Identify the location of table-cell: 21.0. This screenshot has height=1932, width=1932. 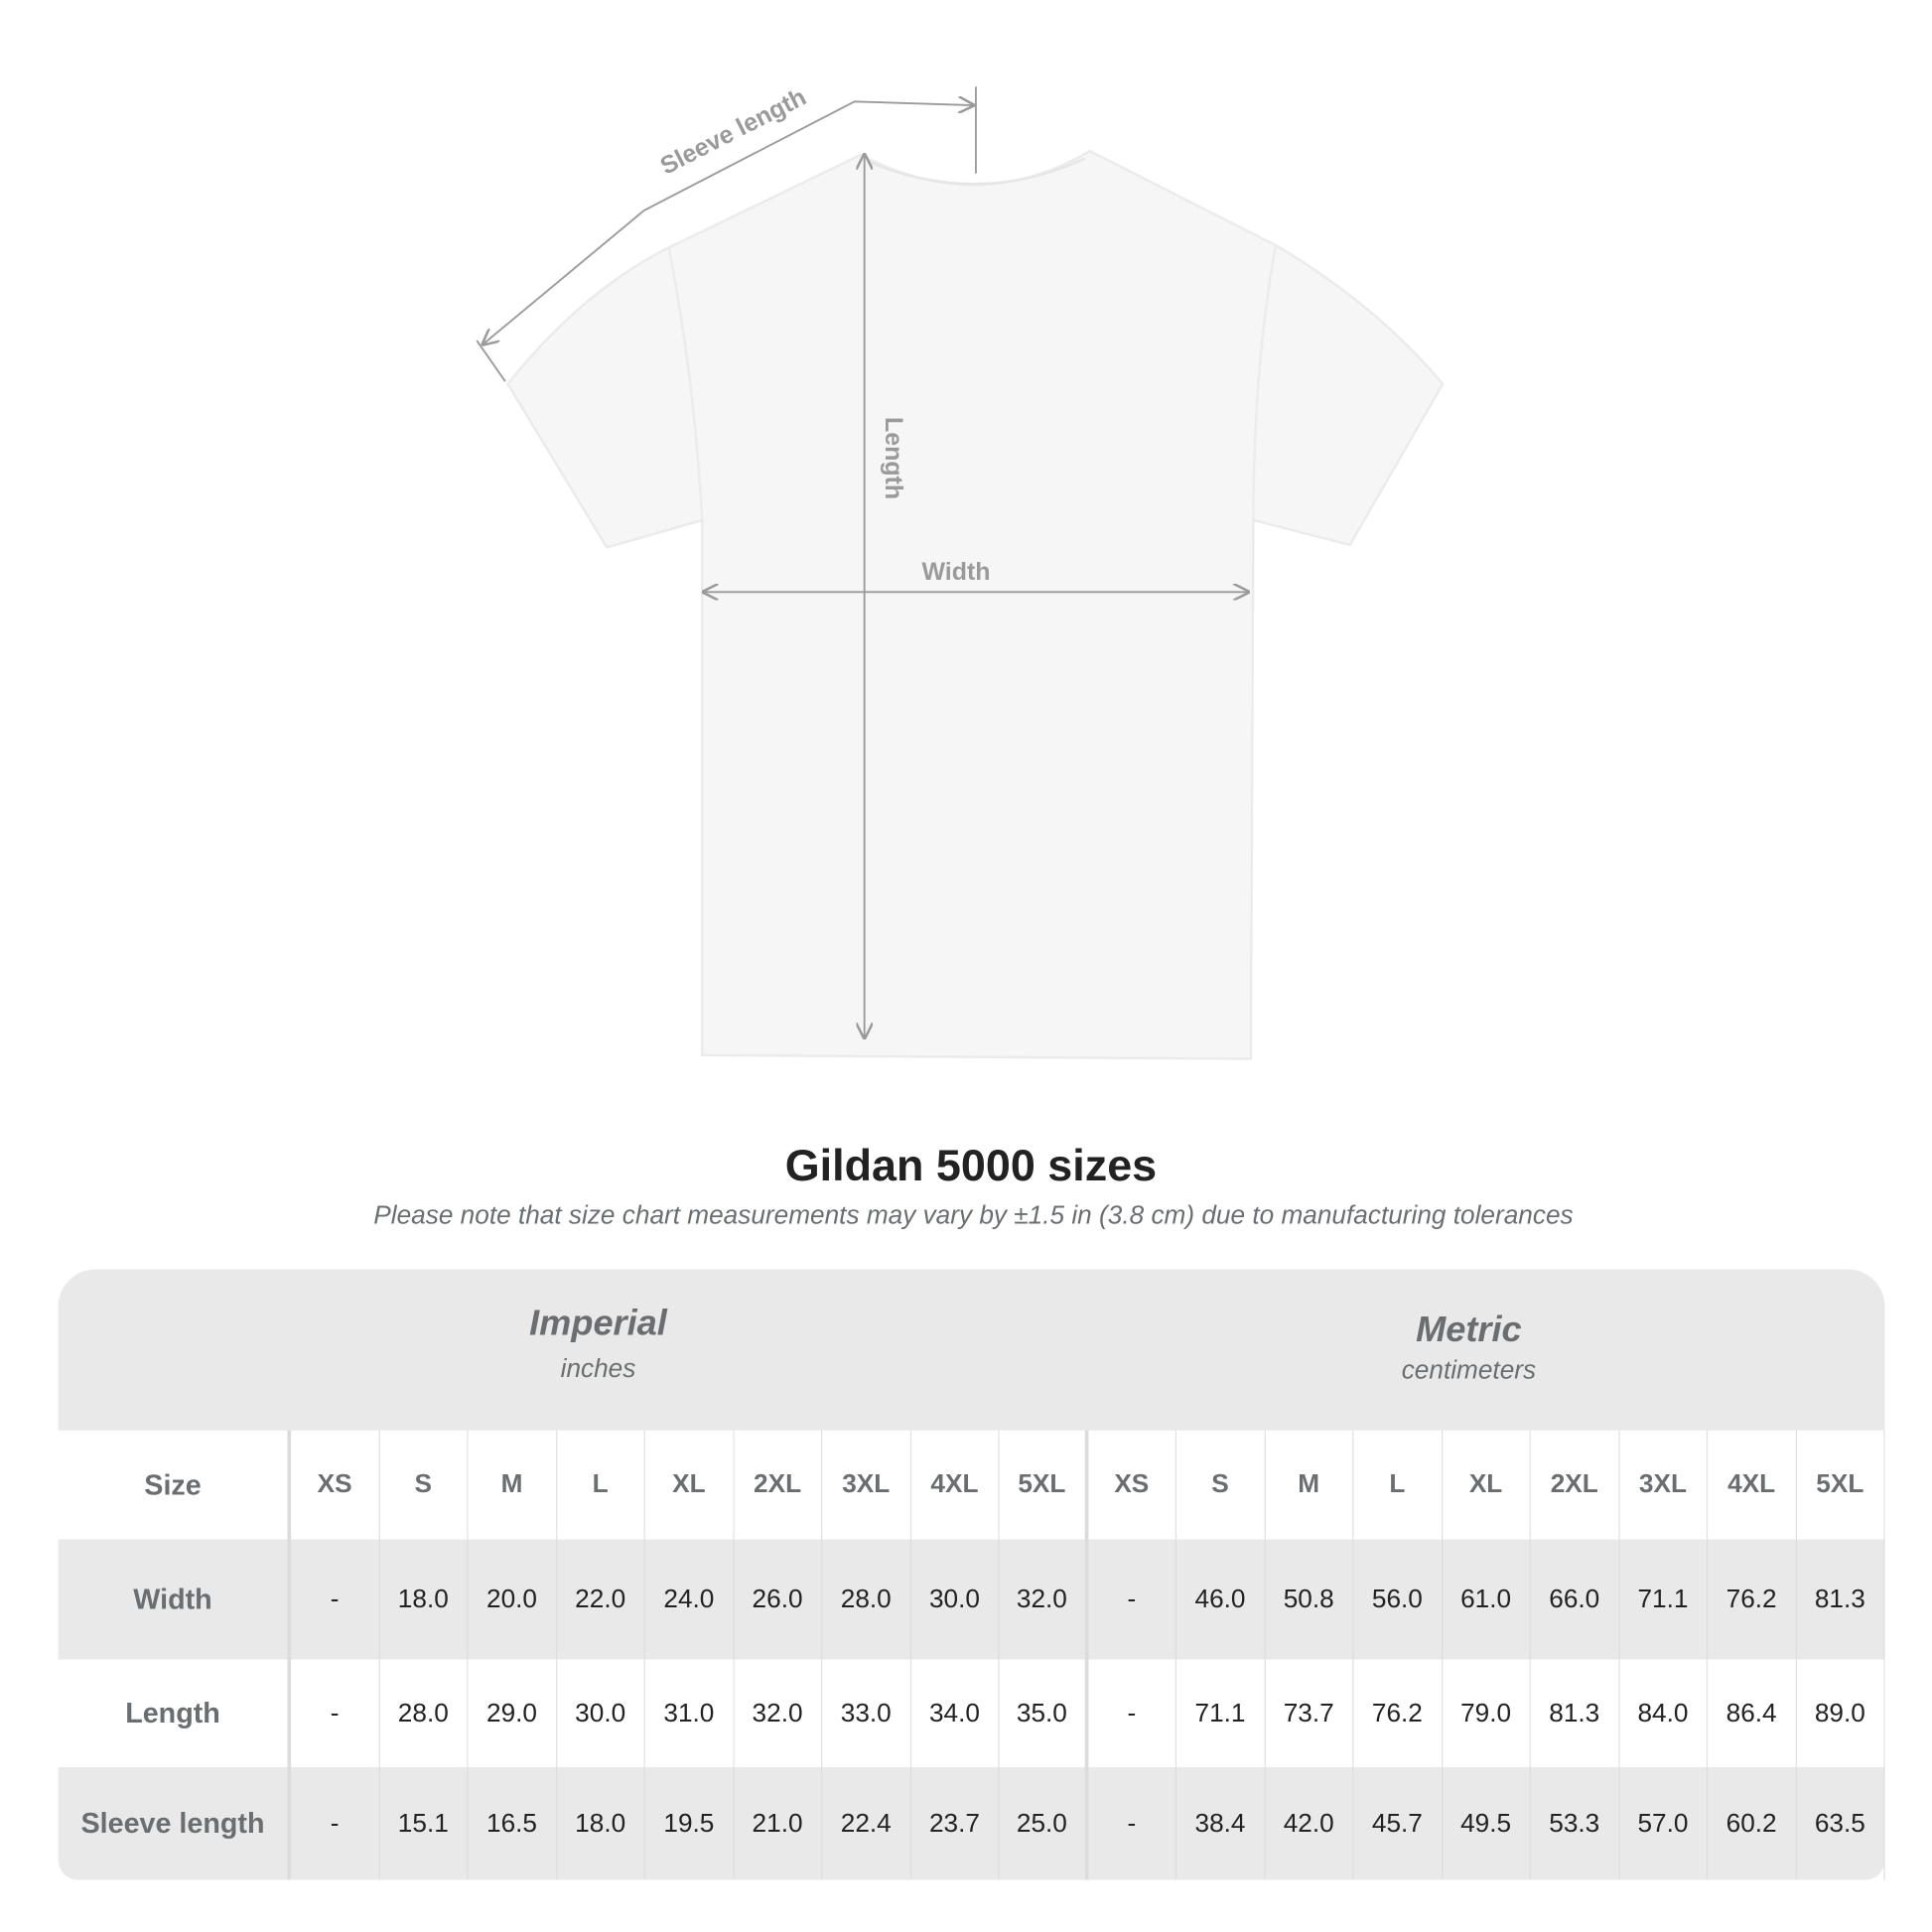
(779, 1823).